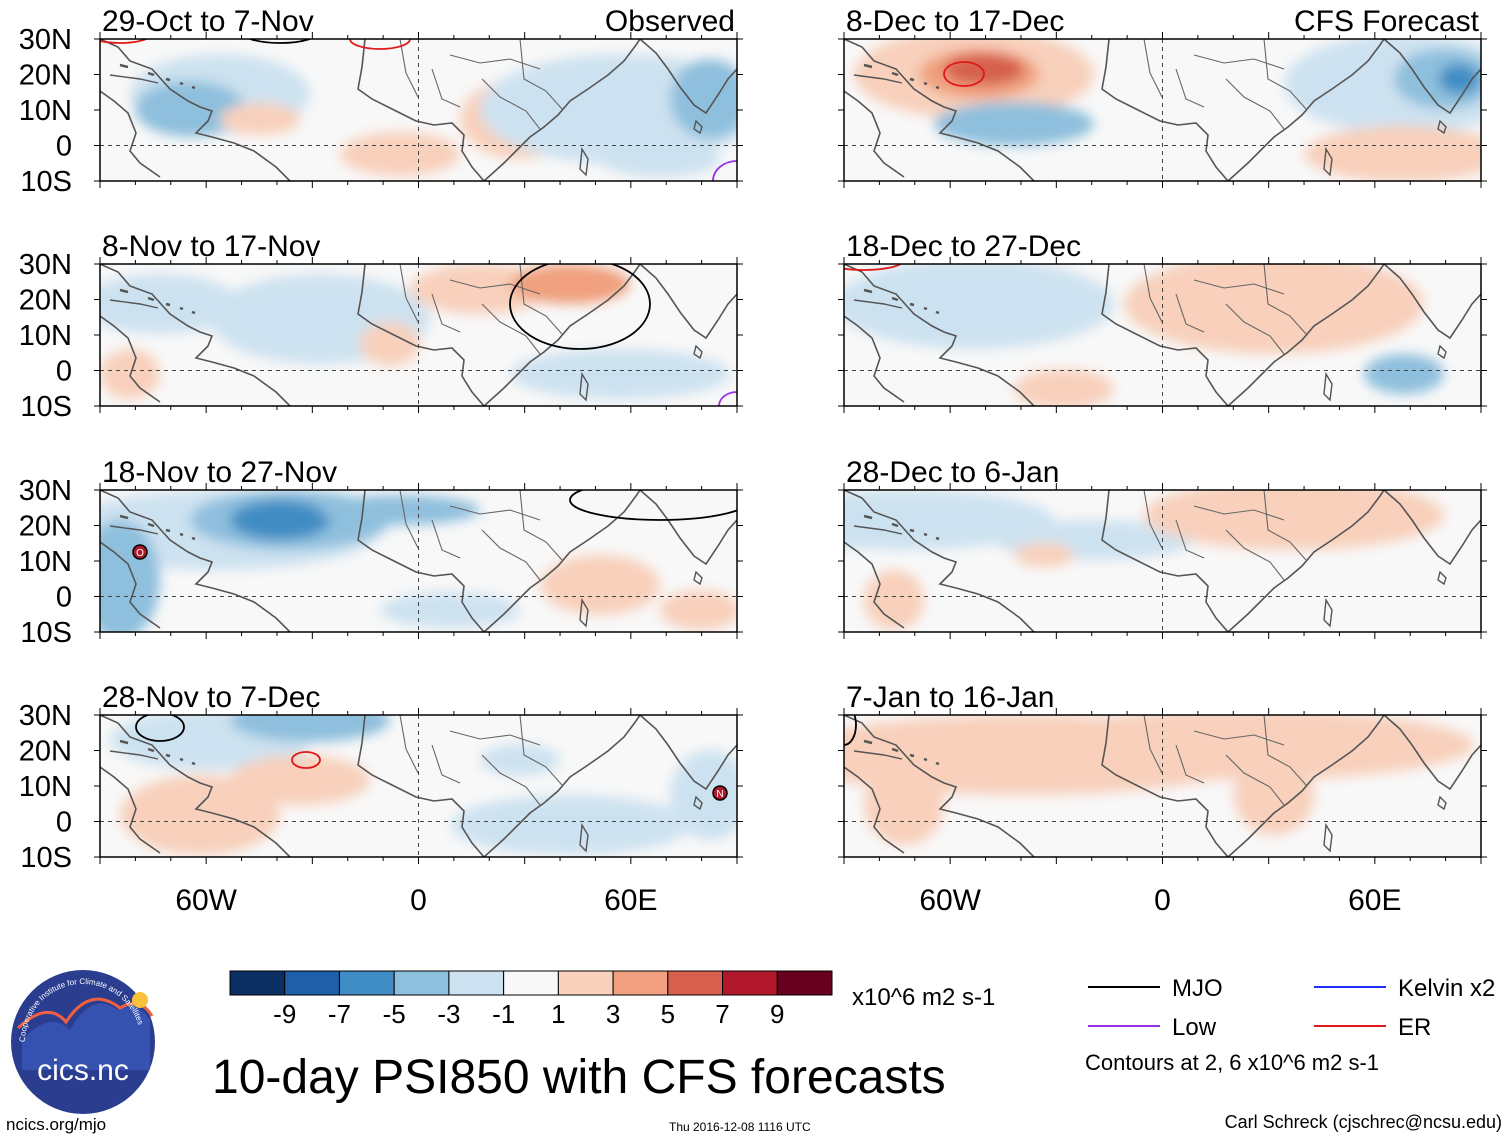  What do you see at coordinates (952, 472) in the screenshot?
I see `panel-period-label: 28-Dec to 6-Jan` at bounding box center [952, 472].